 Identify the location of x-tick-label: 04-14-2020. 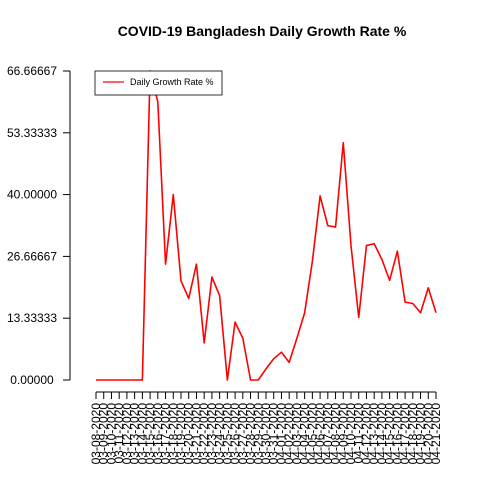
(382, 434).